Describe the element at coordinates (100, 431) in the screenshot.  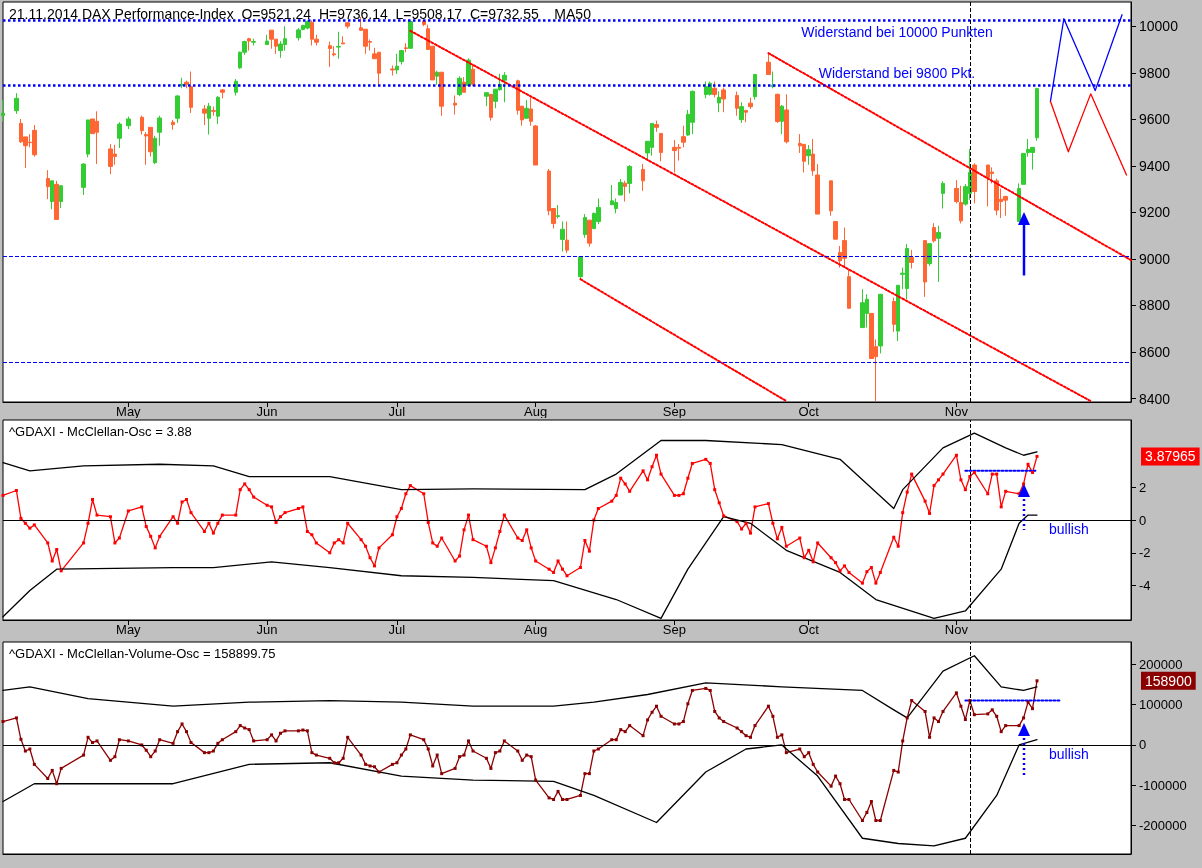
I see `chart-title: ^GDAXI - McClellan-Osc = 3.88` at that location.